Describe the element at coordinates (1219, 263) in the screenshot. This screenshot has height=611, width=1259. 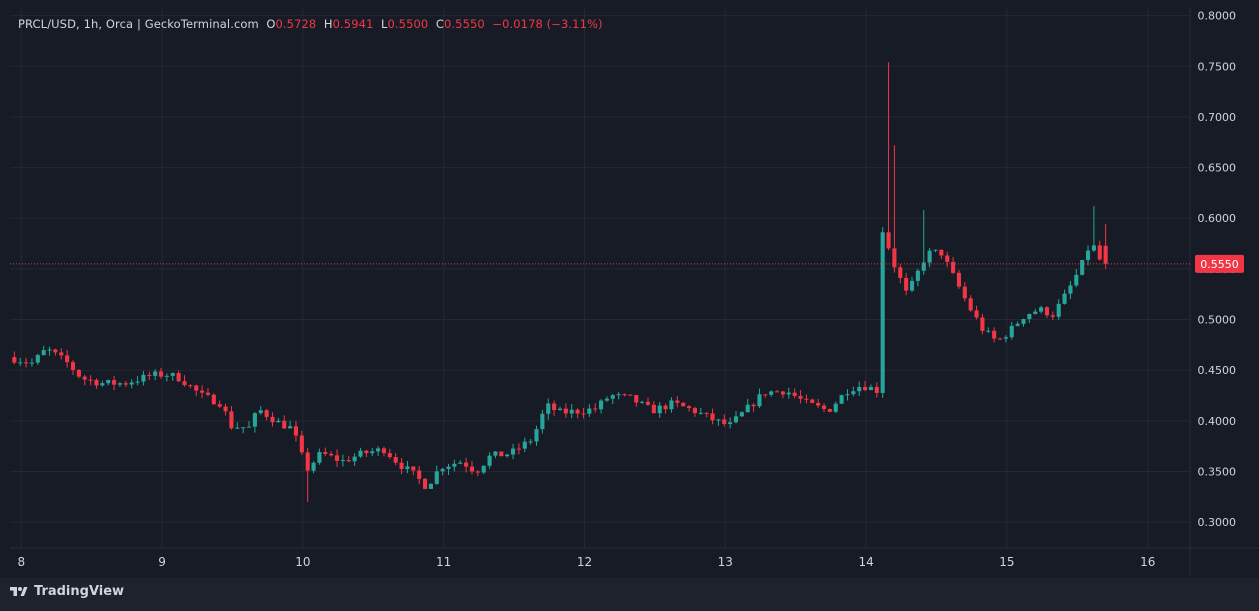
I see `last-price-tag` at that location.